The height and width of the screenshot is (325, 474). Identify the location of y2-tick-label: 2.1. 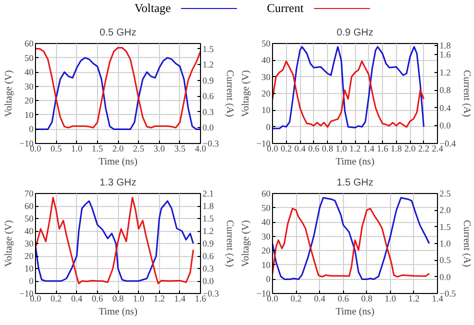
(208, 193).